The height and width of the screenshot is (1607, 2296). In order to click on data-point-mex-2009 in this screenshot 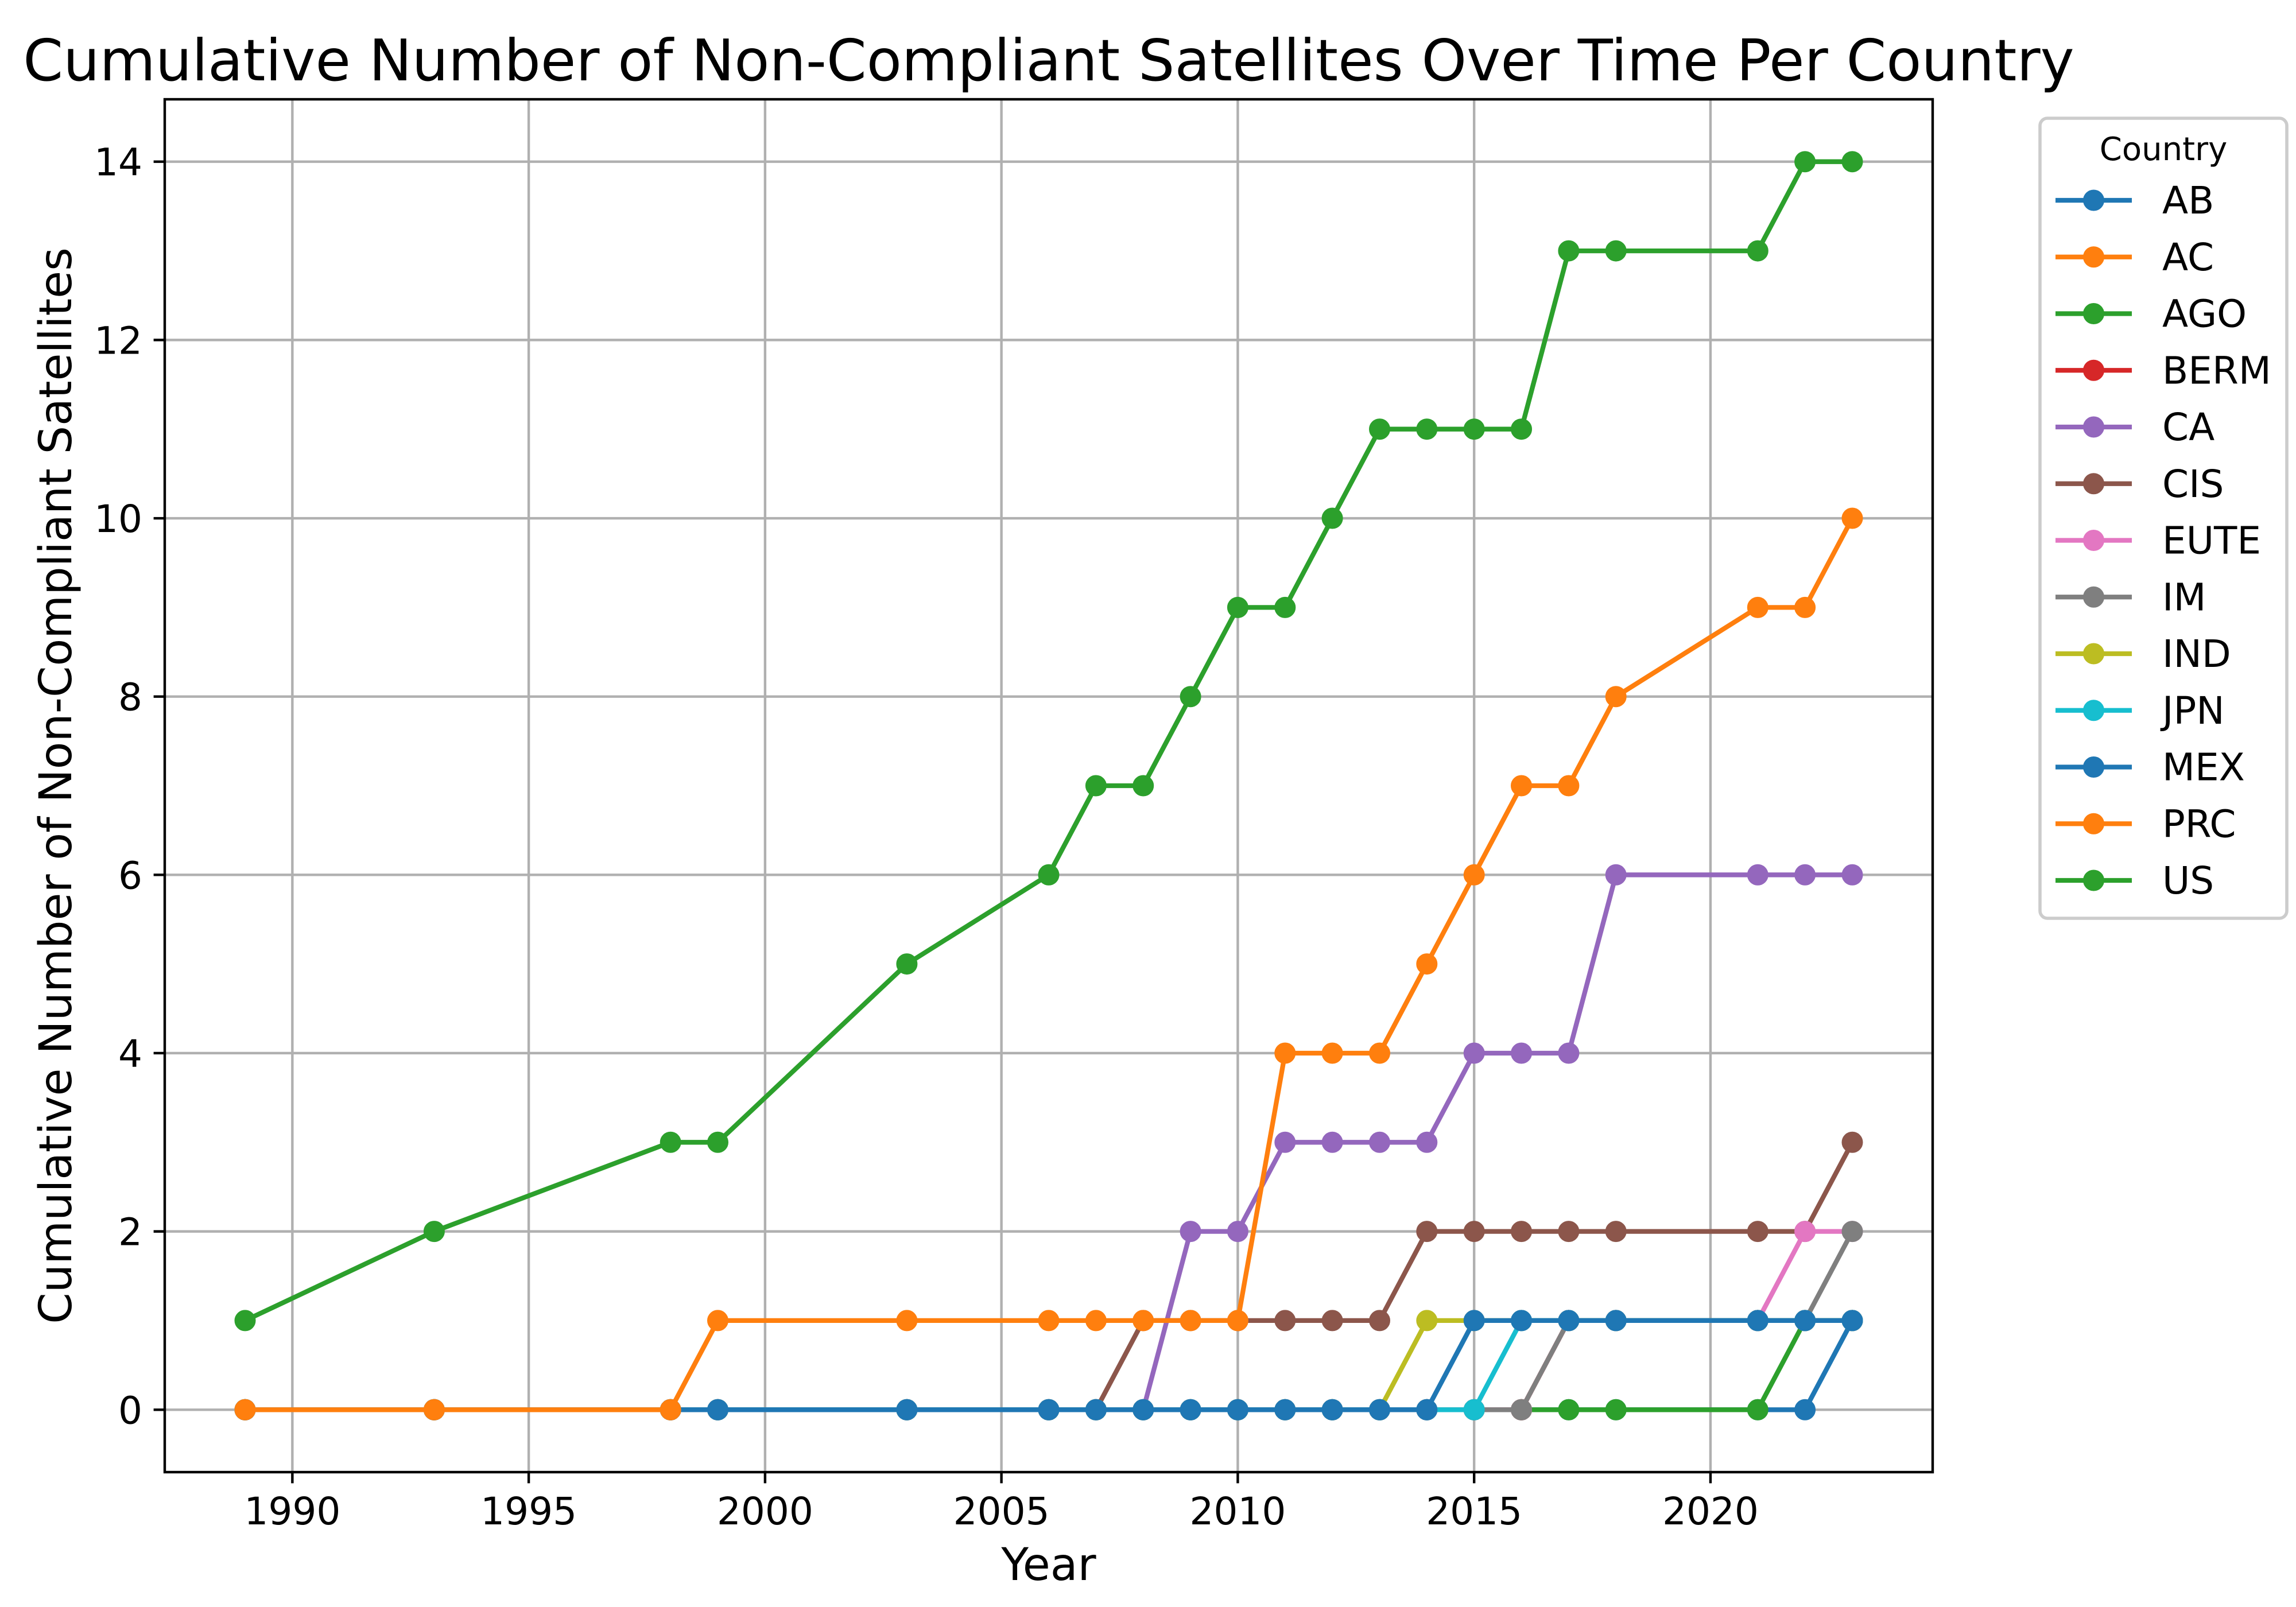, I will do `click(1190, 1410)`.